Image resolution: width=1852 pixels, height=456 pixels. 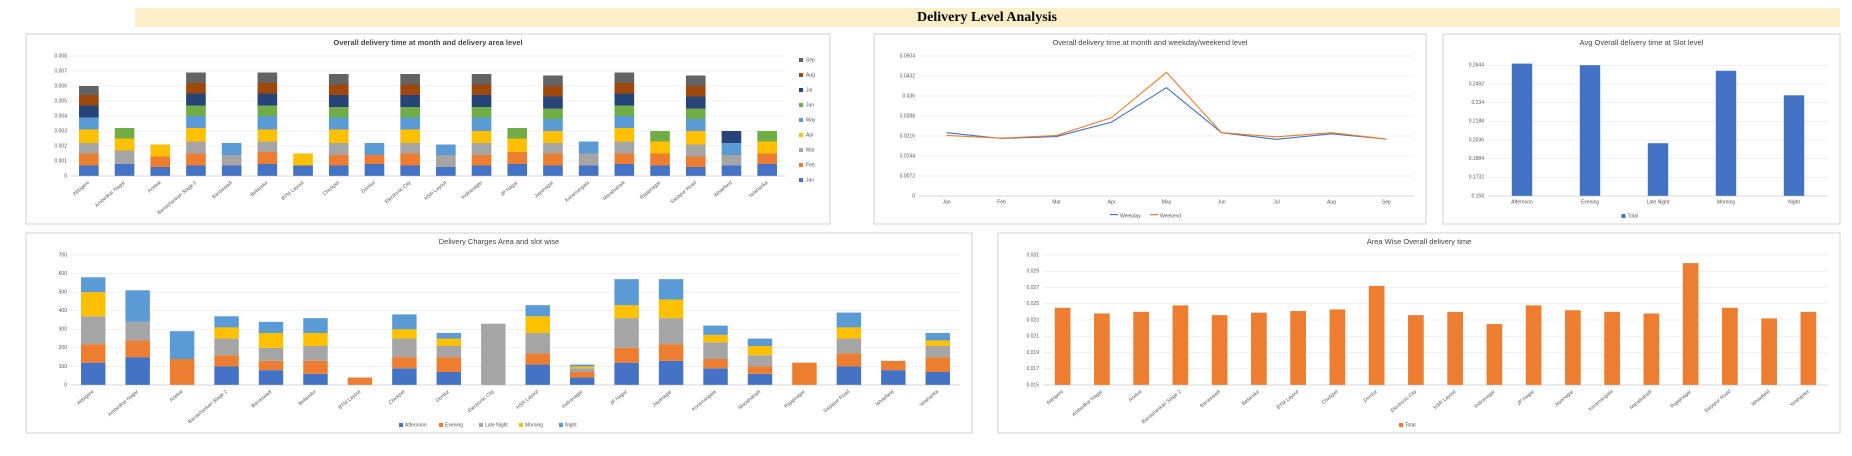 I want to click on y-tick-label: 0.0504, so click(x=908, y=56).